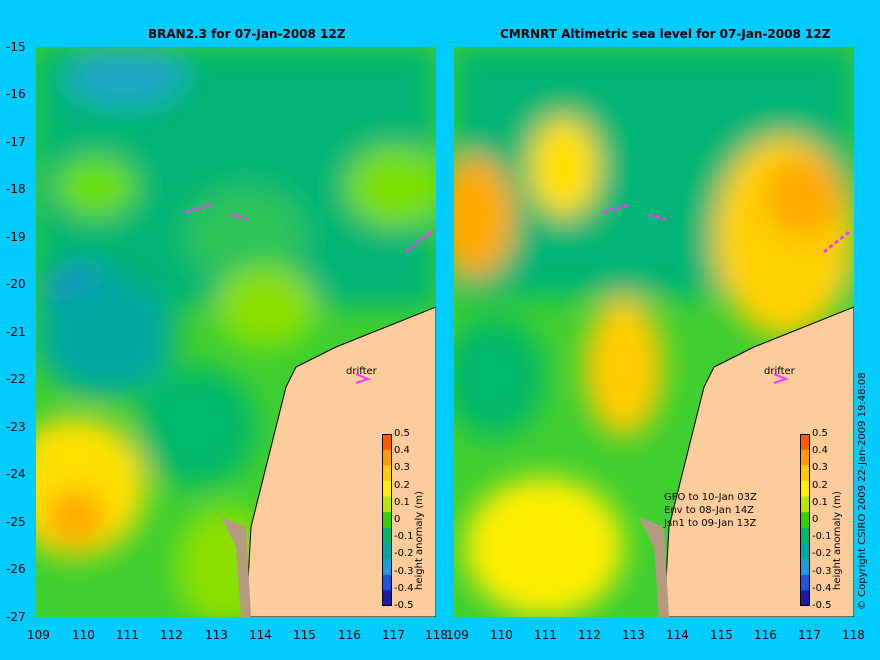  I want to click on lat-tick: -24, so click(16, 474).